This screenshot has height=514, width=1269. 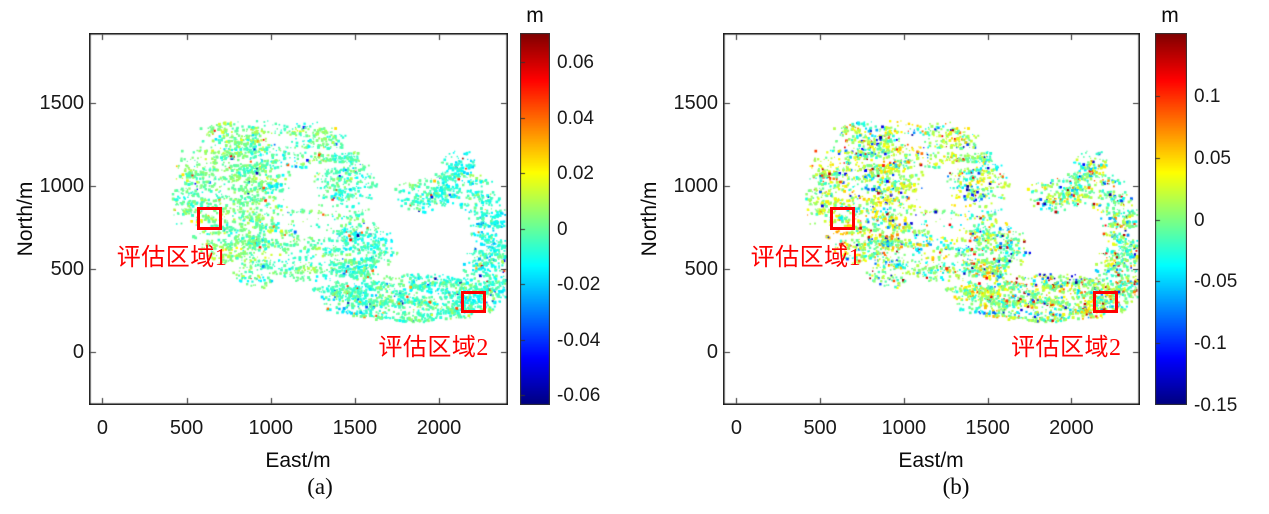 I want to click on colorbar-title-a: m, so click(x=535, y=15).